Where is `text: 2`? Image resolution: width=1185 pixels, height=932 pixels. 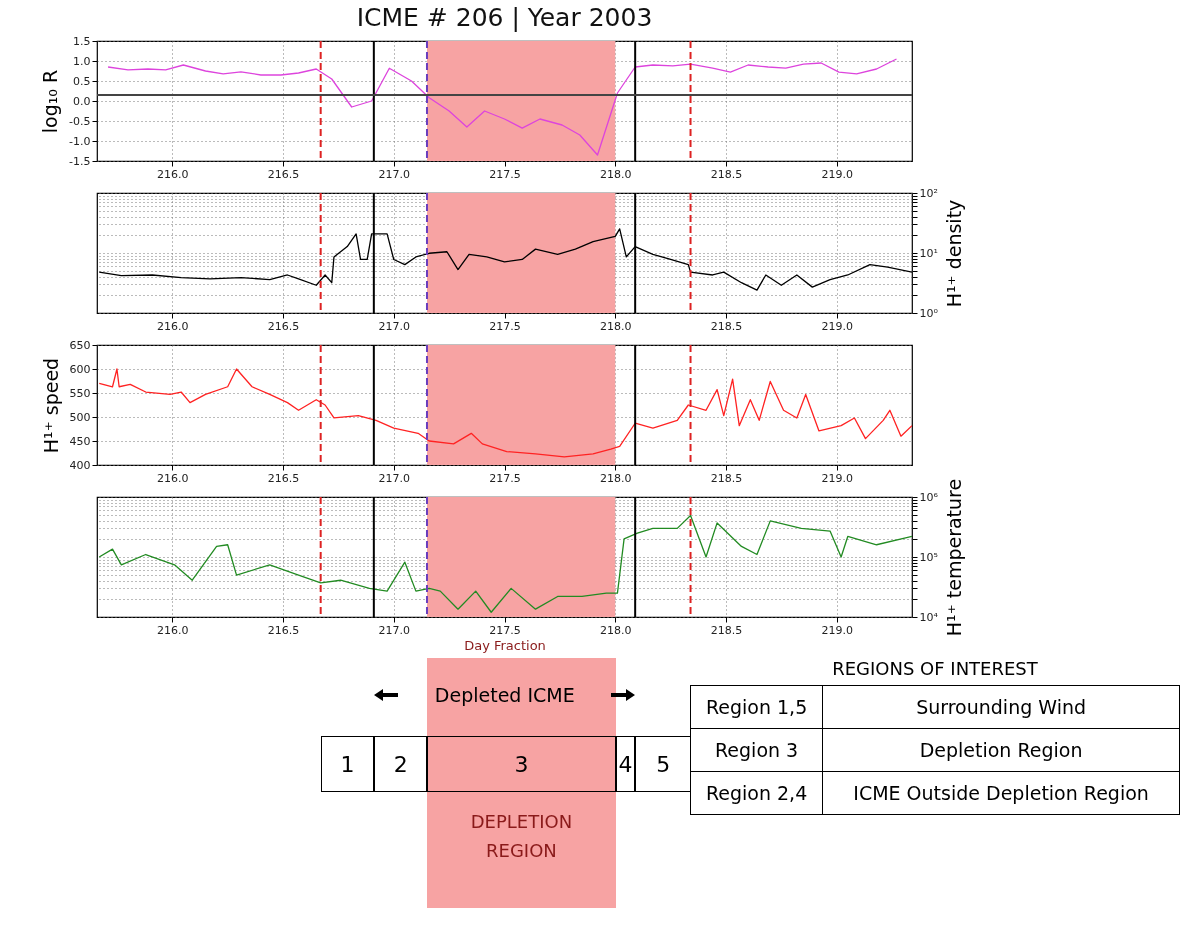 text: 2 is located at coordinates (401, 764).